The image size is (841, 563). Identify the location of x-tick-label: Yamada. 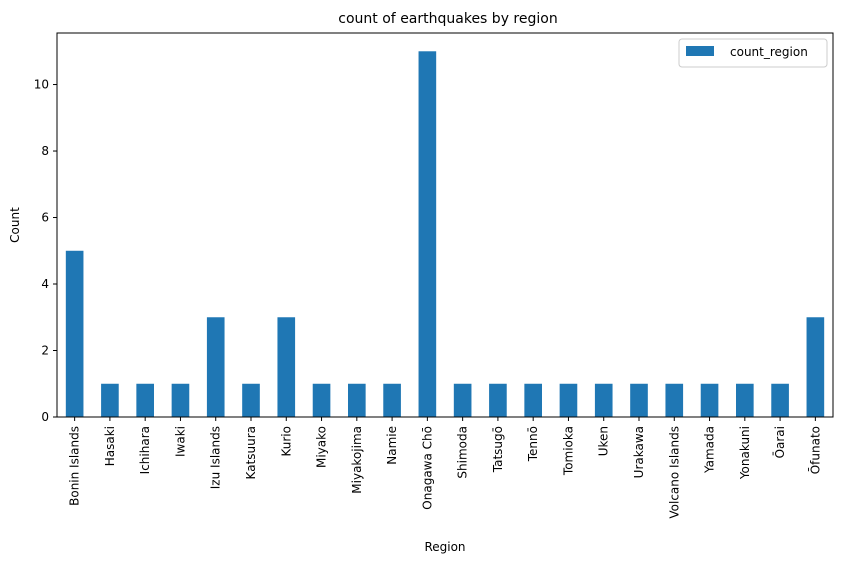
(710, 450).